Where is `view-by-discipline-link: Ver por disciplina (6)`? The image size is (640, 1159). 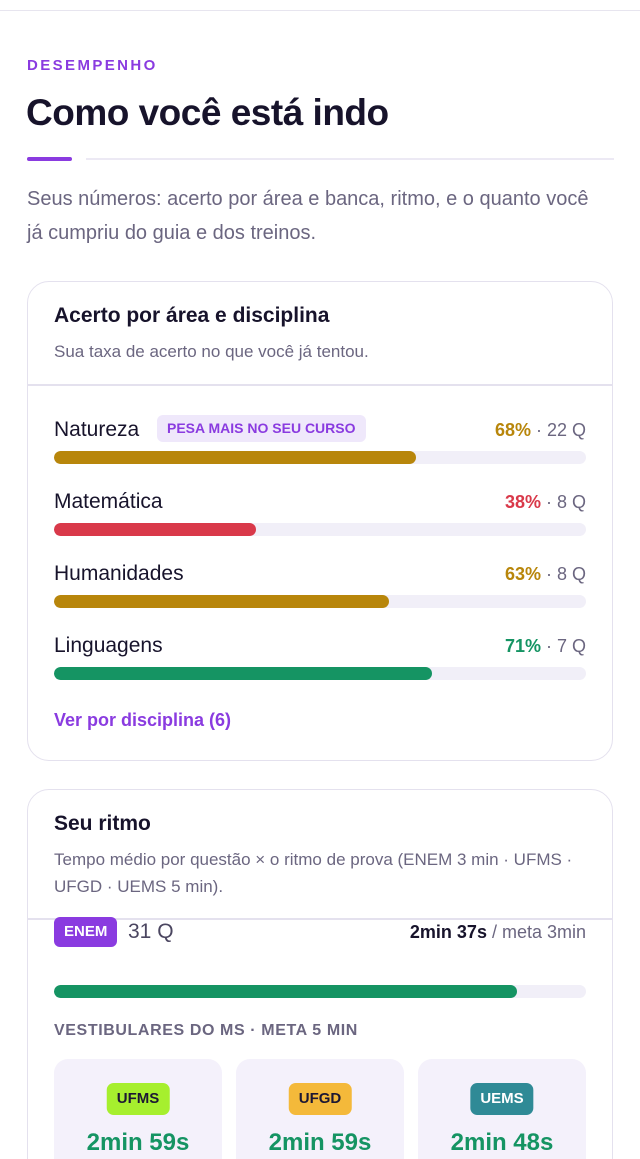
view-by-discipline-link: Ver por disciplina (6) is located at coordinates (143, 720).